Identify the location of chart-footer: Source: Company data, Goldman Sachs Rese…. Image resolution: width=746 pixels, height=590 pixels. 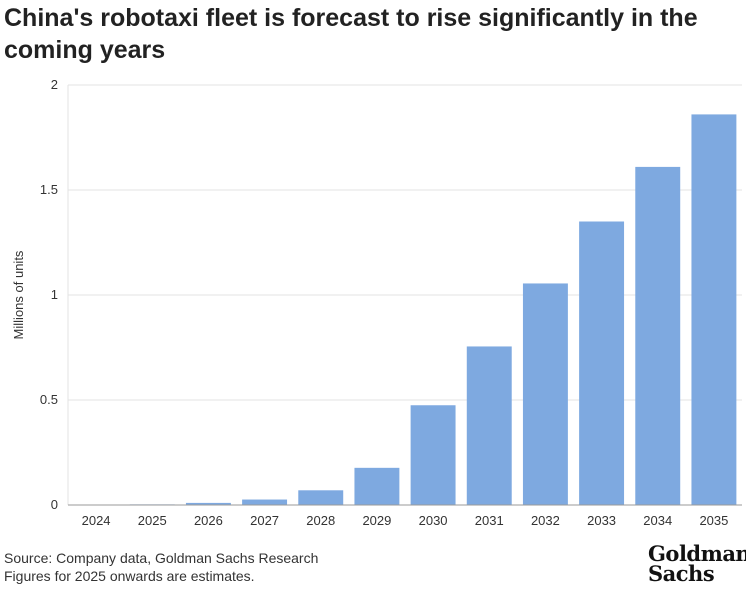
(161, 567).